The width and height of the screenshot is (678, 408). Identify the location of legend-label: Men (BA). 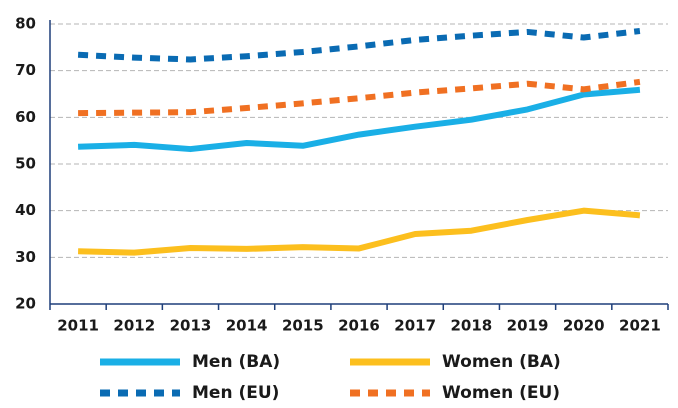
(236, 362).